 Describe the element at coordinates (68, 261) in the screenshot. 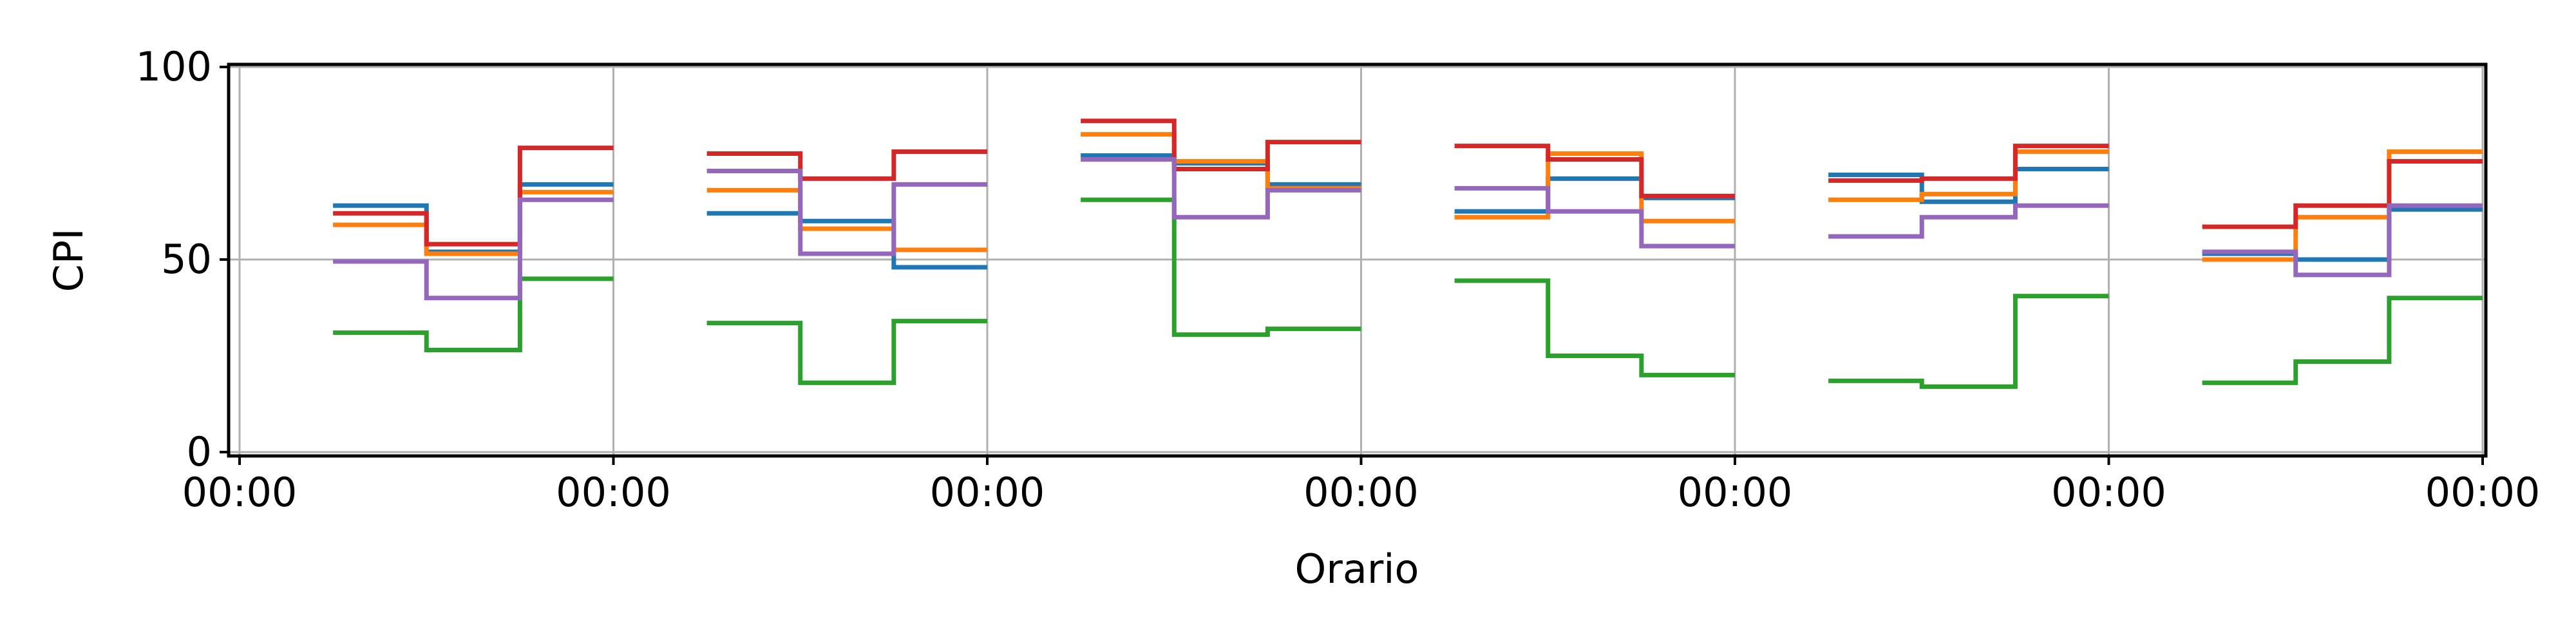

I see `y-axis-label: CPI` at that location.